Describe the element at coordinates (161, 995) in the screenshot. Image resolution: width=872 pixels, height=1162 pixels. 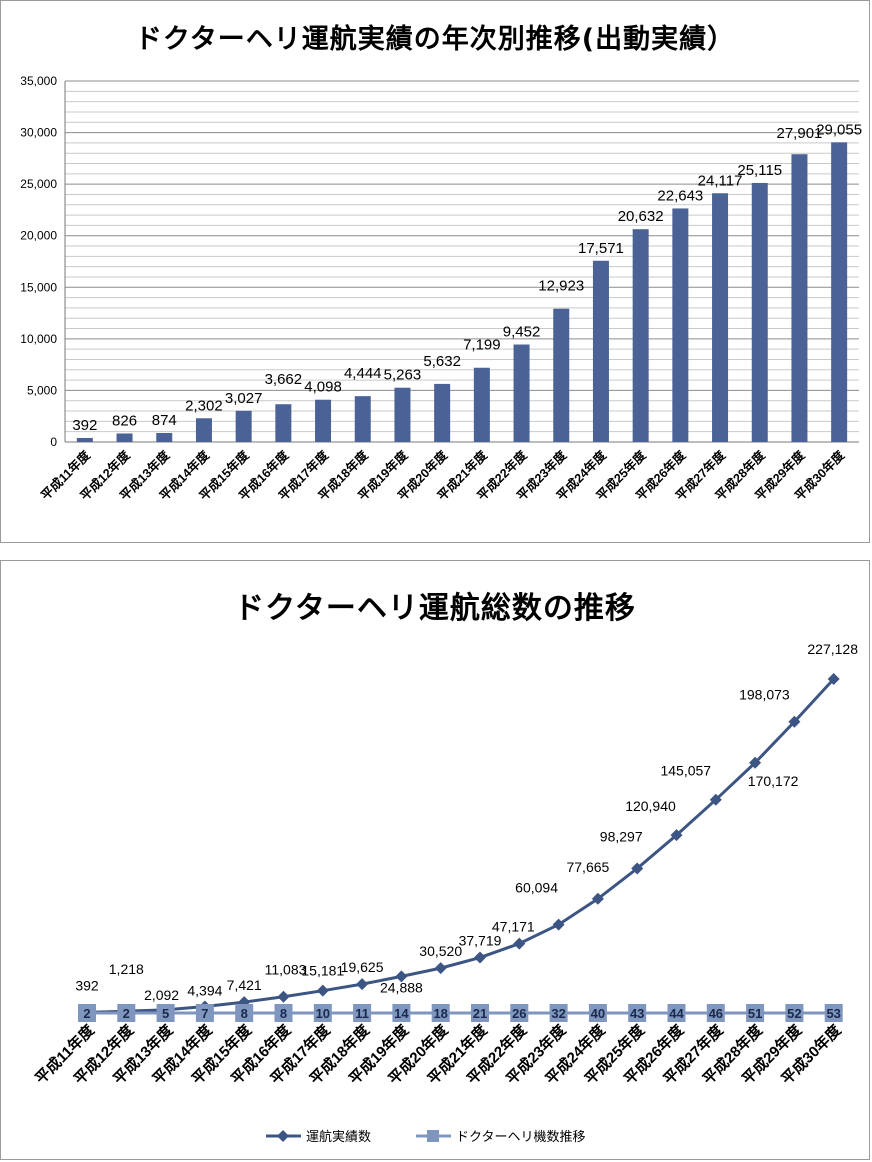
I see `series1-data-label: 2,092` at that location.